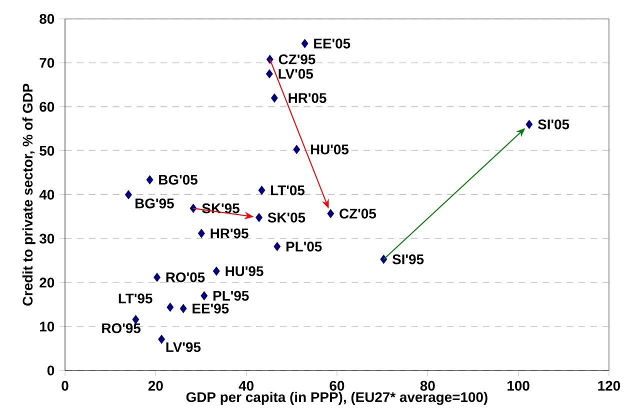 The width and height of the screenshot is (625, 417). Describe the element at coordinates (408, 259) in the screenshot. I see `annotation: SI'95` at that location.